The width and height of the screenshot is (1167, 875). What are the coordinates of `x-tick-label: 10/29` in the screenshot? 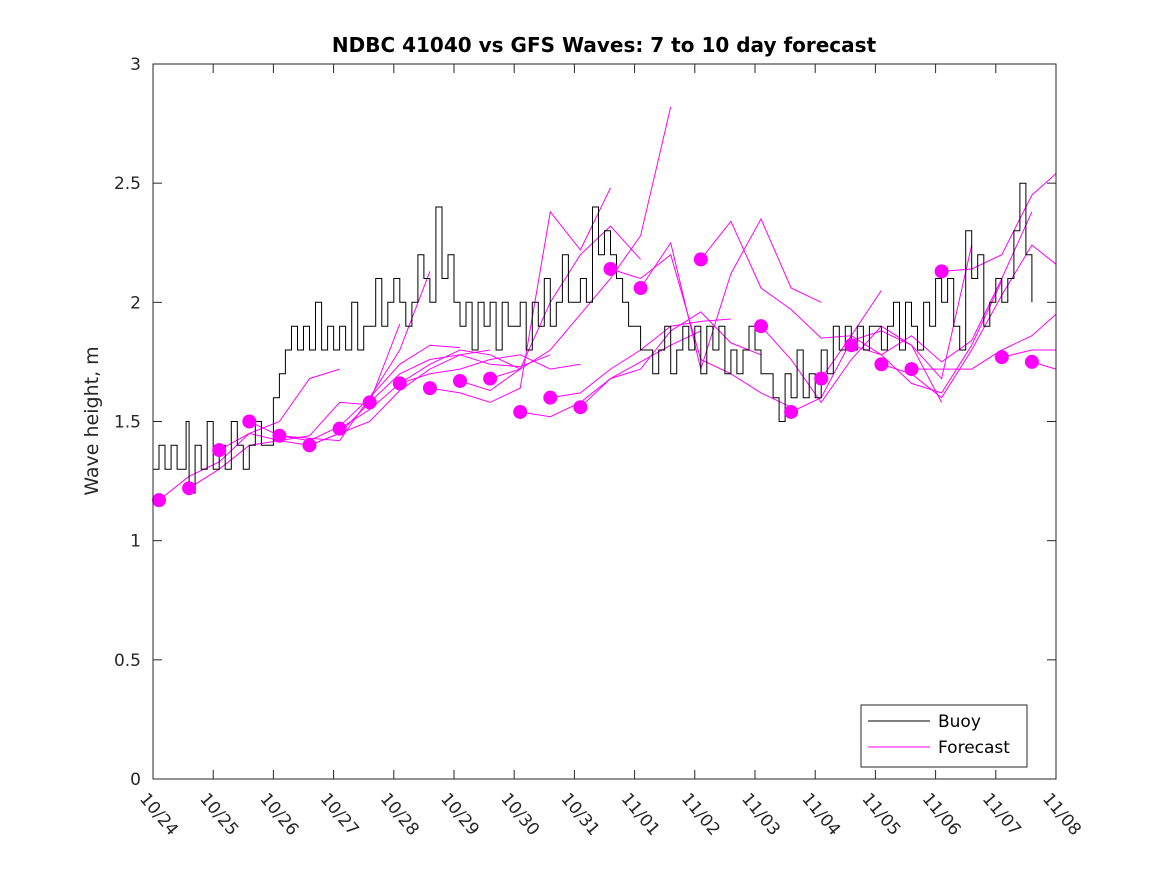 It's located at (459, 814).